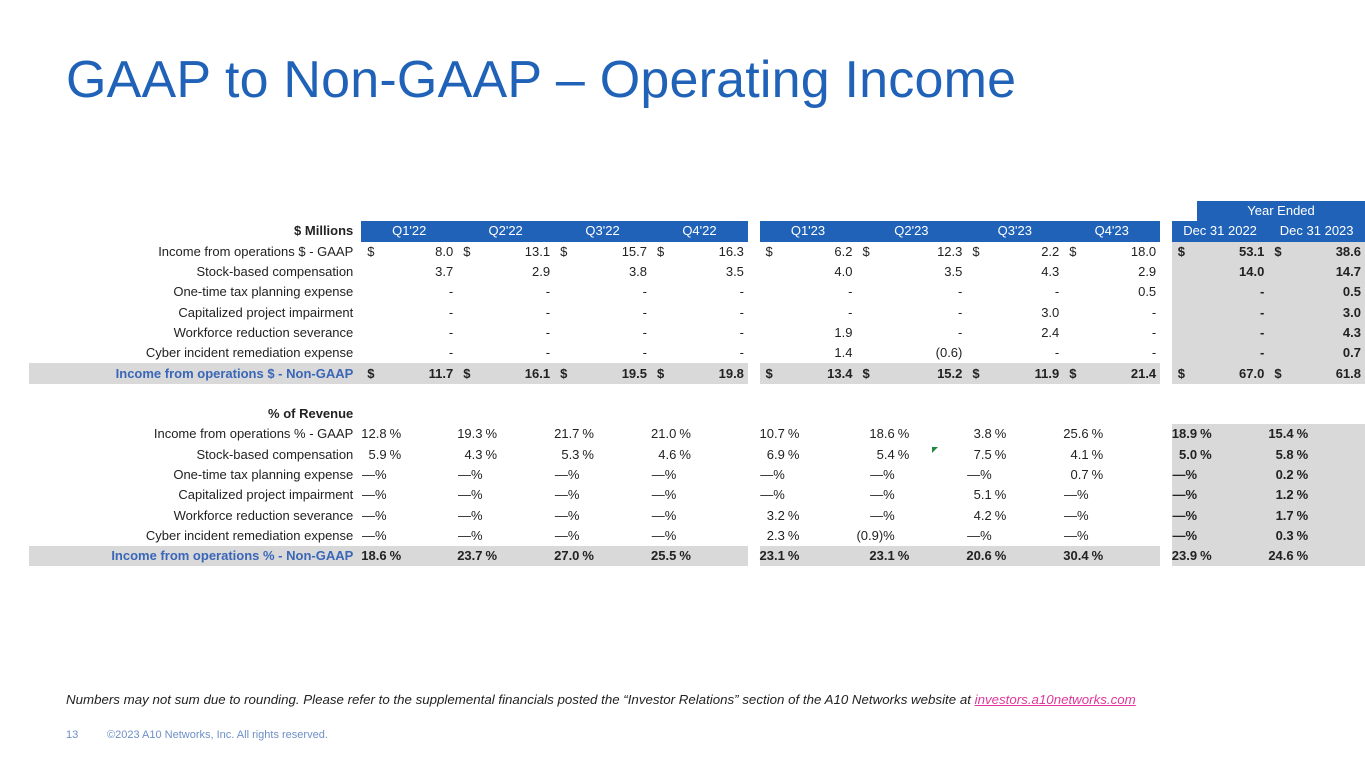 This screenshot has height=768, width=1365. I want to click on table-cell: 5.9, so click(377, 454).